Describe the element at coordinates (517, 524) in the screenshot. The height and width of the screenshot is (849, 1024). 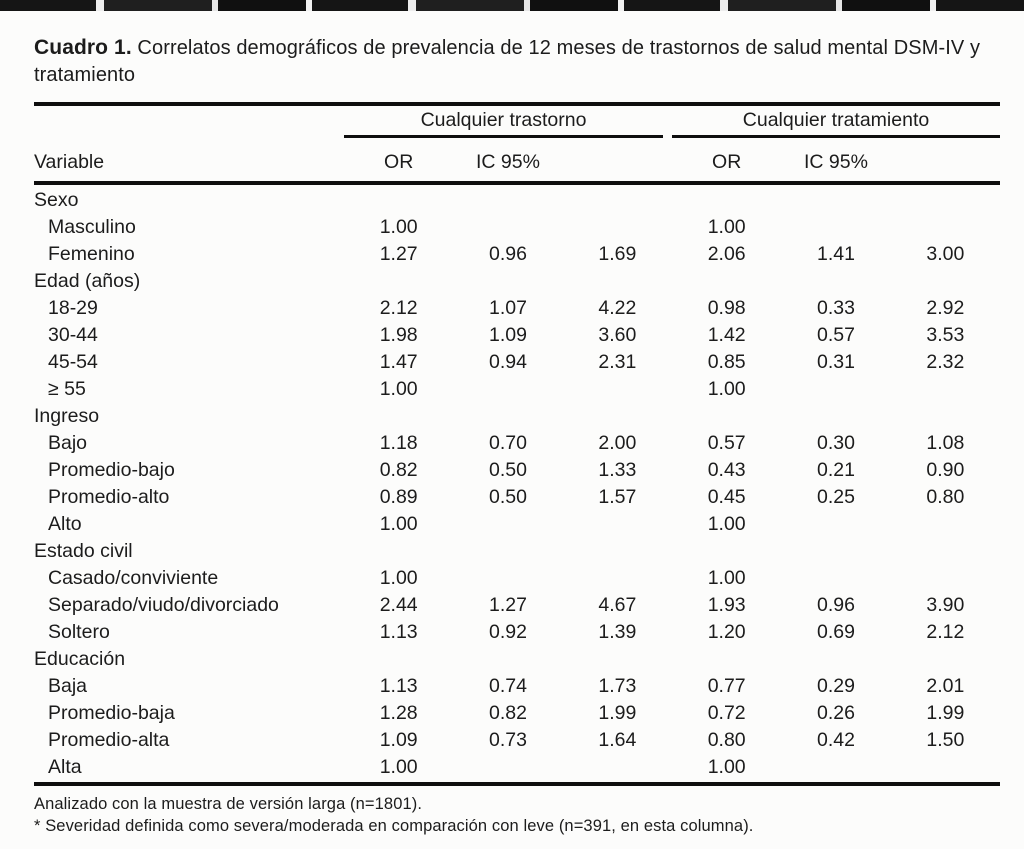
I see `table-row: Alto 1.00 1.00` at that location.